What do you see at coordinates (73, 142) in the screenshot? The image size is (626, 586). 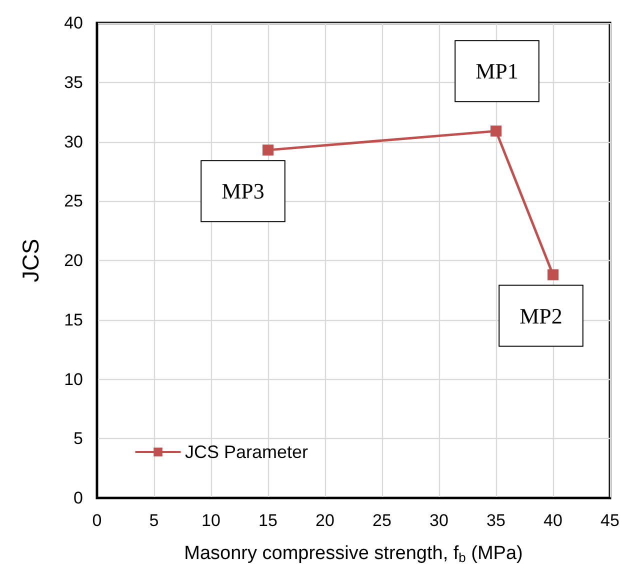 I see `y-tick-label: 30` at bounding box center [73, 142].